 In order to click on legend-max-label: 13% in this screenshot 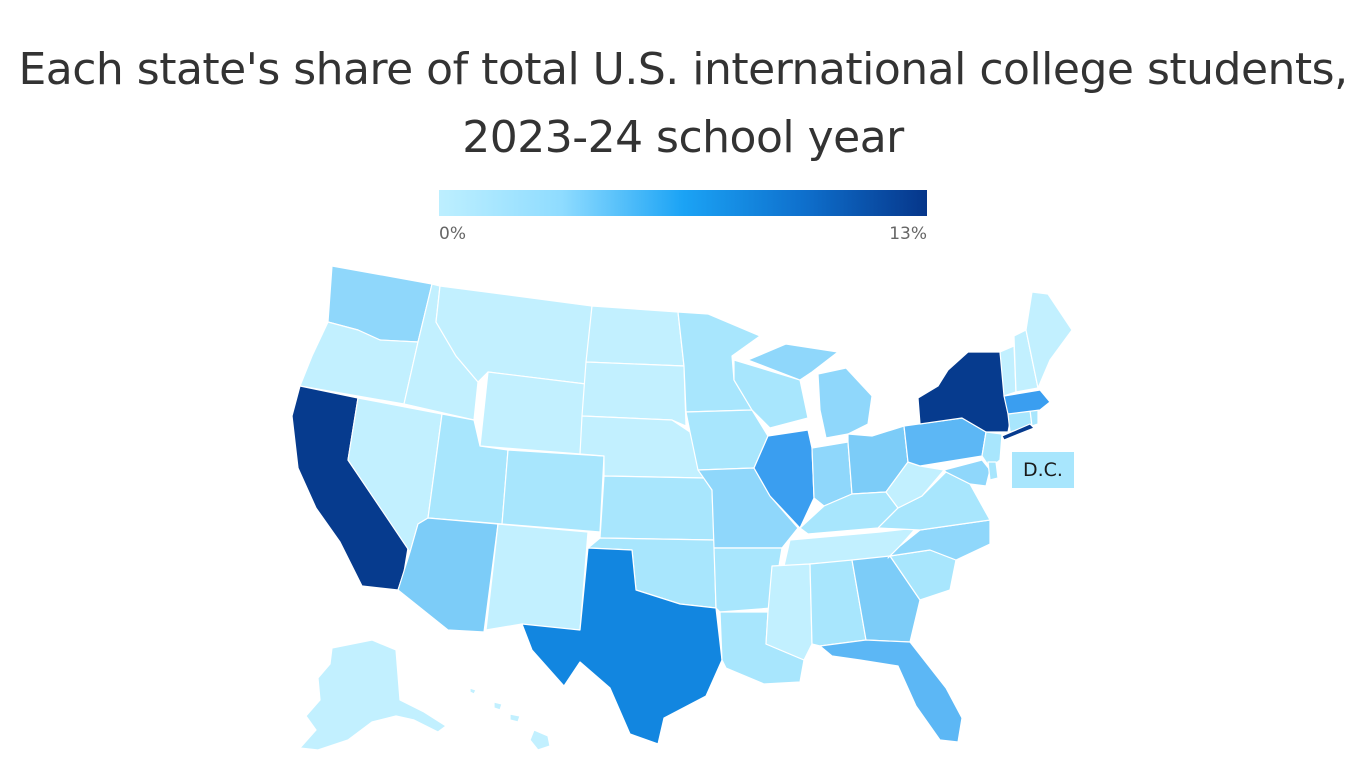, I will do `click(908, 234)`.